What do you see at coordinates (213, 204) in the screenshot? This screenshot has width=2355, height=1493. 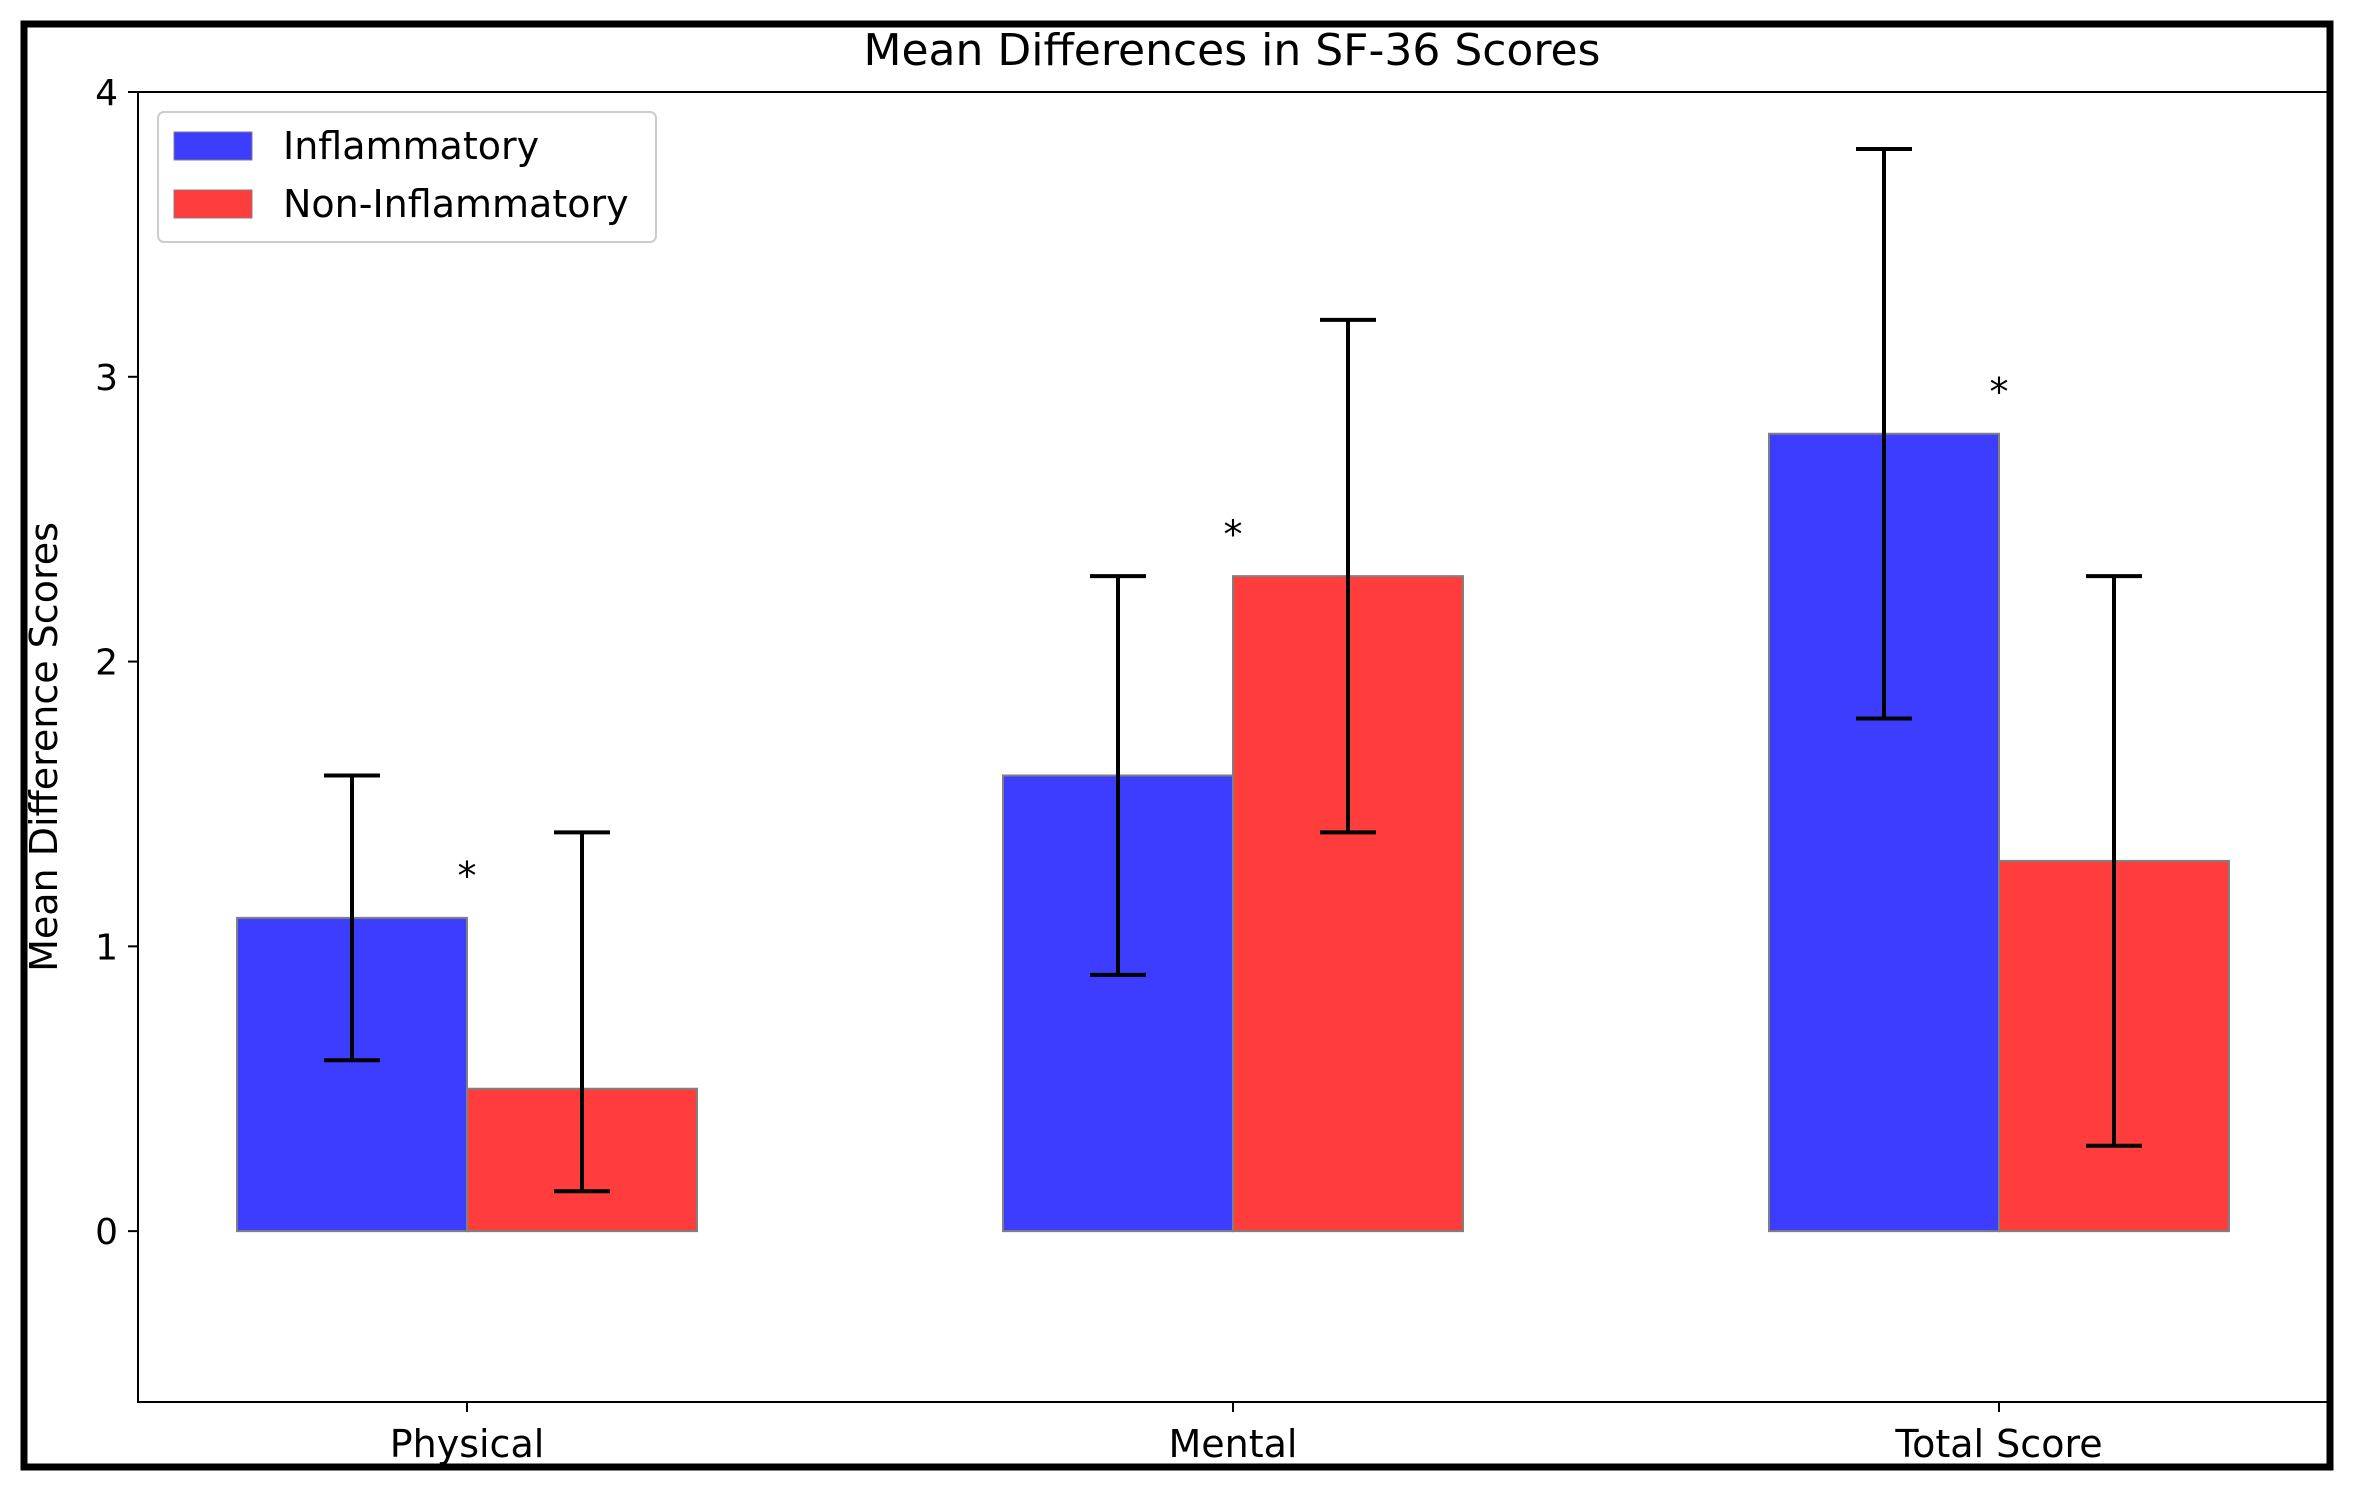 I see `legend-swatch-non-inflammatory` at bounding box center [213, 204].